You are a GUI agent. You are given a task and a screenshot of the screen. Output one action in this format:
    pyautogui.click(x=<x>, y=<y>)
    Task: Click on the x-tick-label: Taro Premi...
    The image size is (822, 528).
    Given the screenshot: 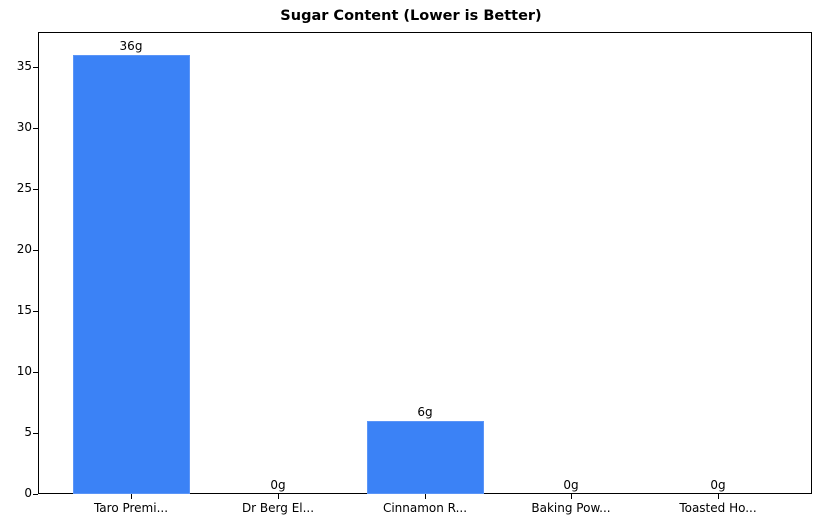 What is the action you would take?
    pyautogui.click(x=131, y=508)
    